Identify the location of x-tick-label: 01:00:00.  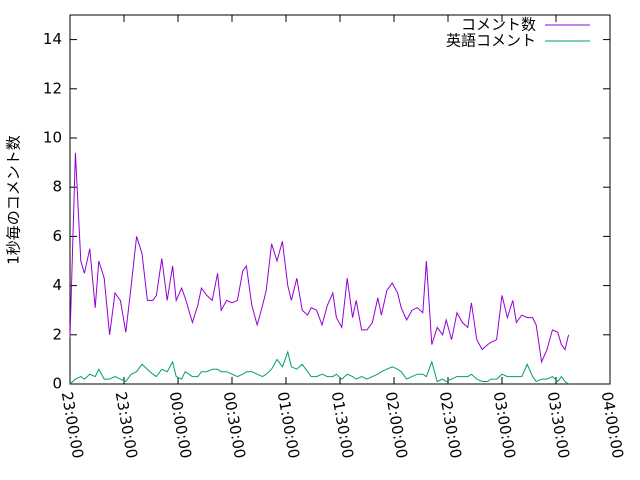
(288, 424).